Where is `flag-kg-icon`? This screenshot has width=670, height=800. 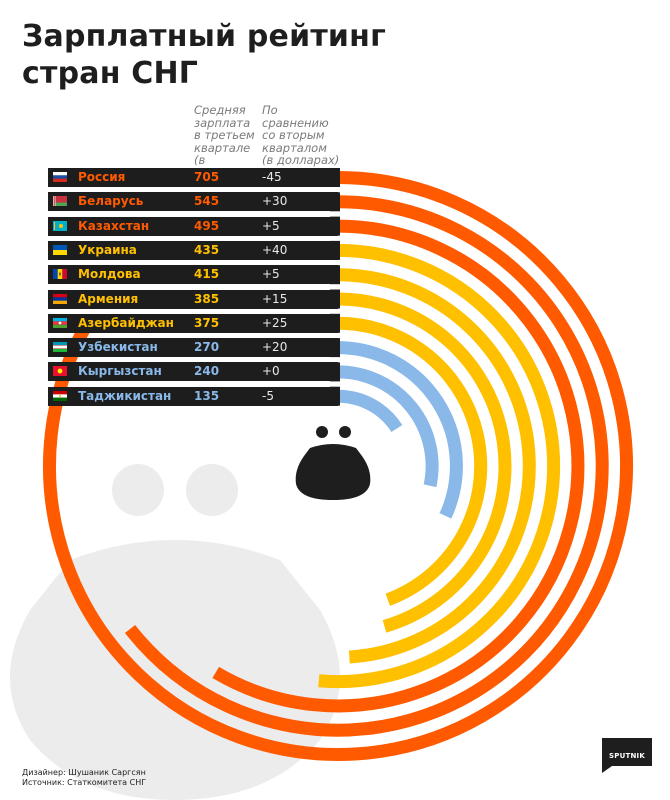 flag-kg-icon is located at coordinates (60, 371).